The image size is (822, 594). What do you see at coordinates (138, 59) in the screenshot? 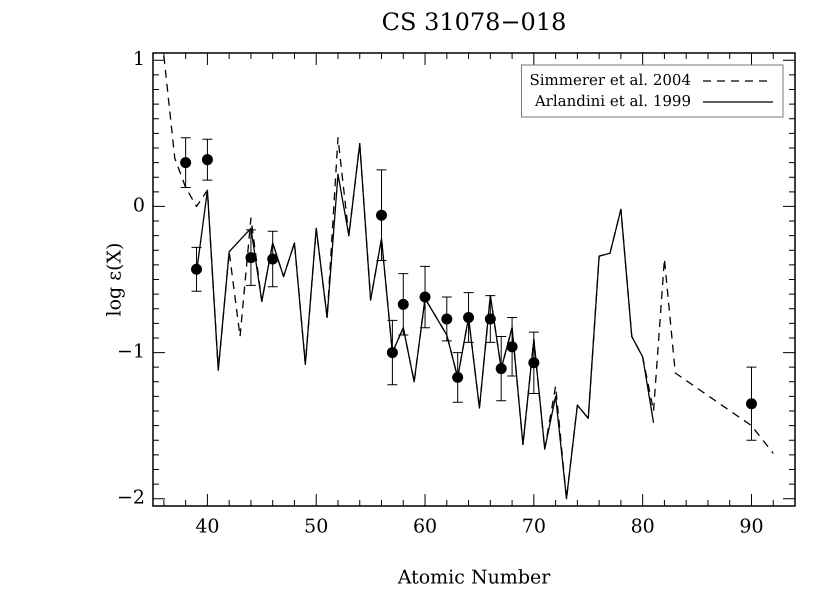
I see `y-tick-label: 1` at bounding box center [138, 59].